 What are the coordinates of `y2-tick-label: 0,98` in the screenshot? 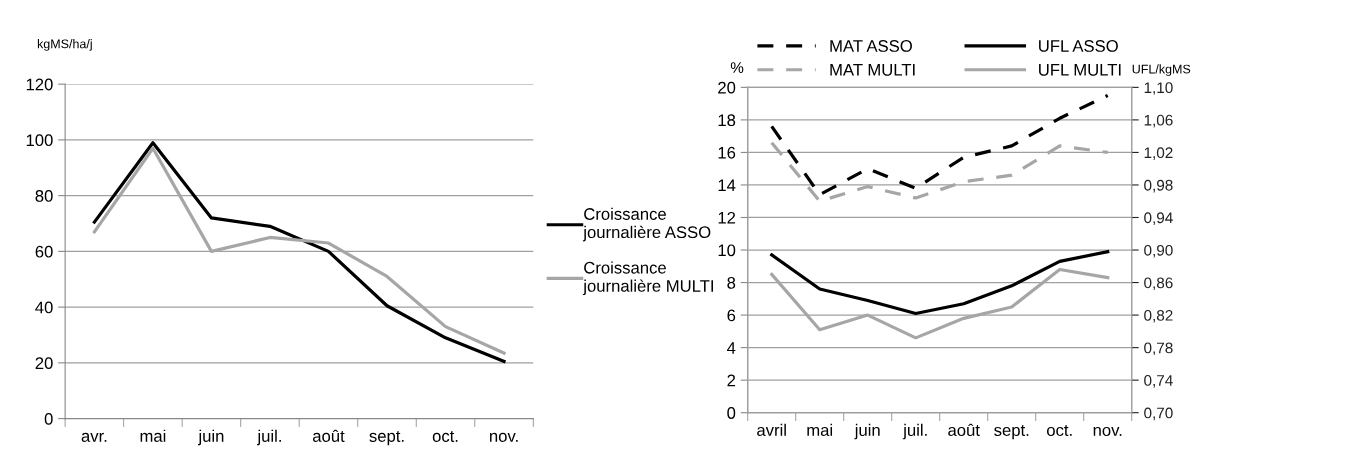 It's located at (1158, 186).